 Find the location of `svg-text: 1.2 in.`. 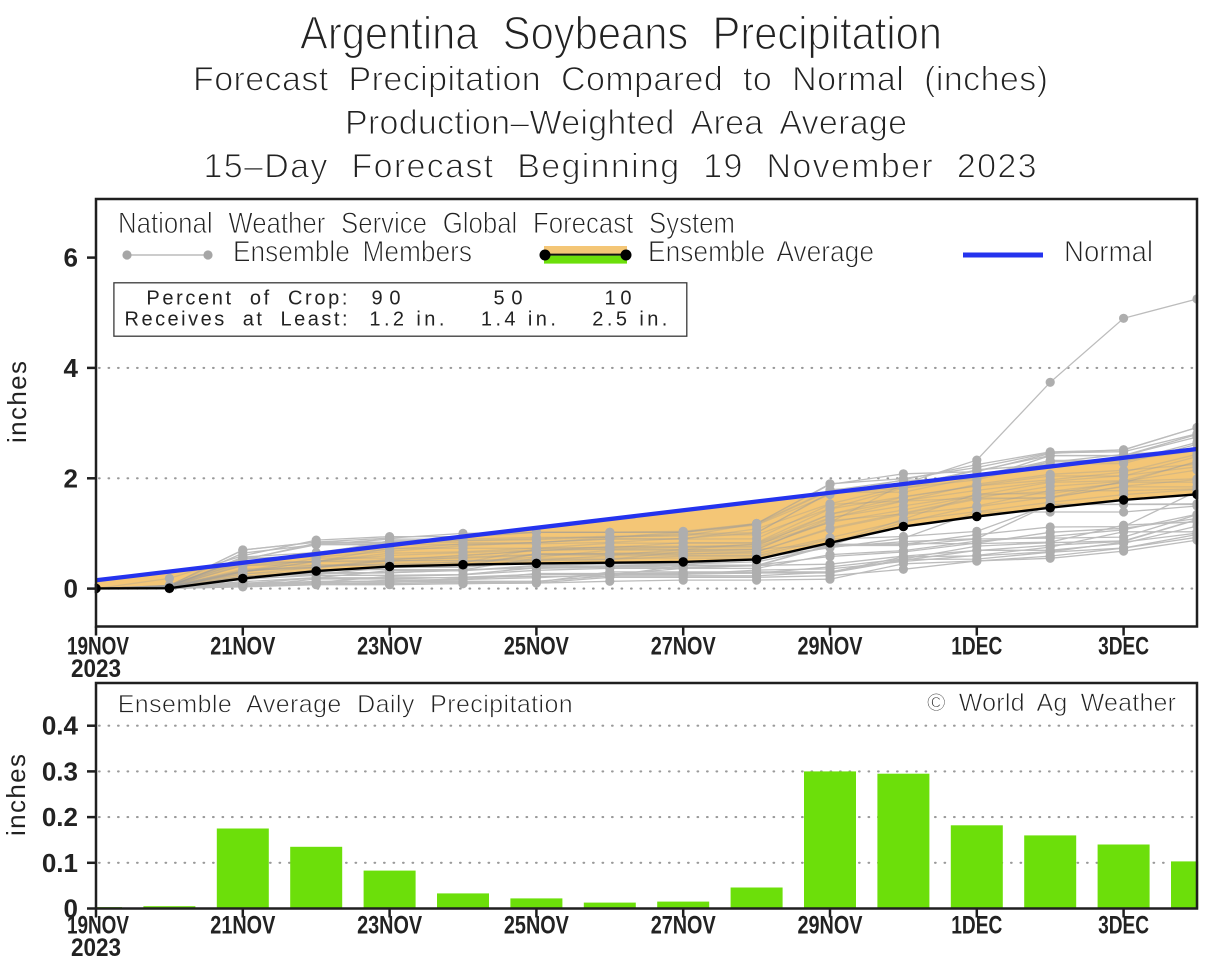

svg-text: 1.2 in. is located at coordinates (406, 320).